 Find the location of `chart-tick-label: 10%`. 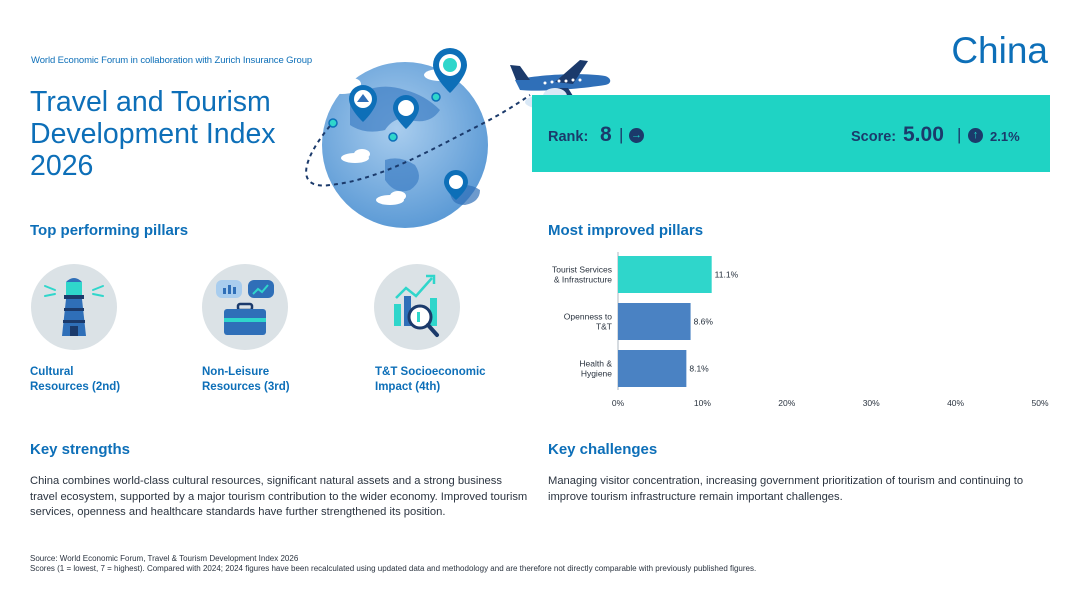

chart-tick-label: 10% is located at coordinates (702, 403).